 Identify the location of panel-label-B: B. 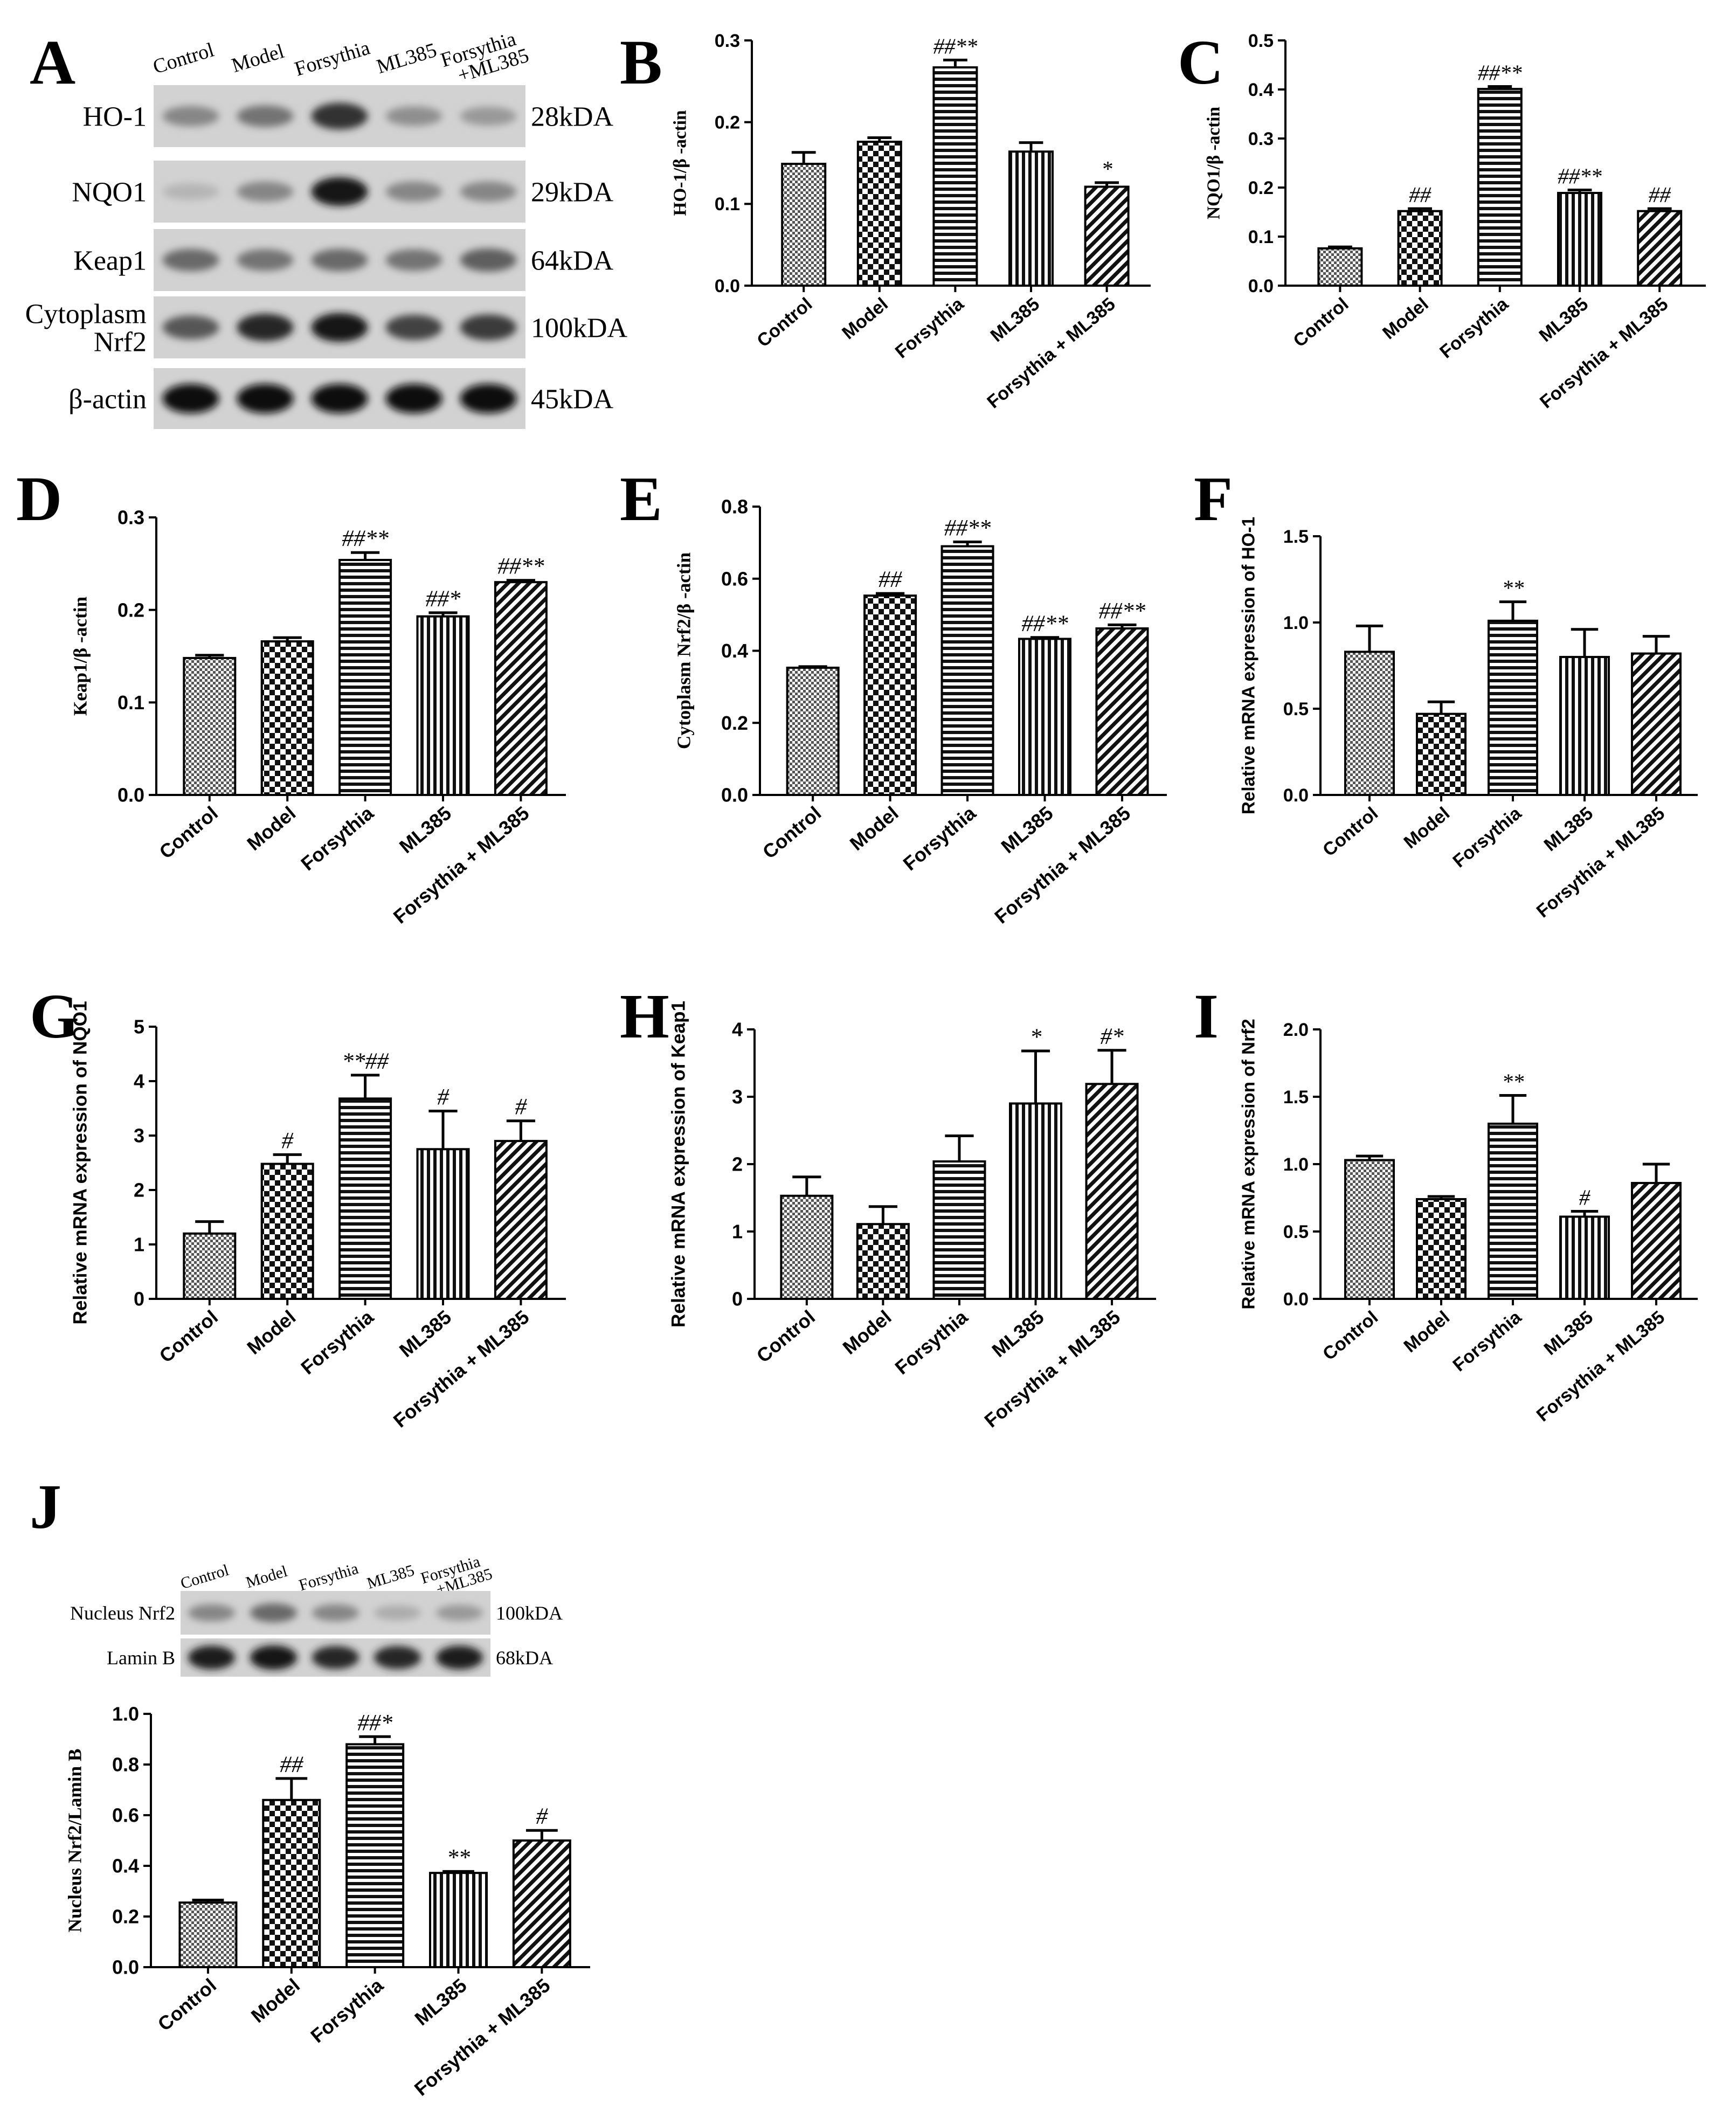
(641, 63).